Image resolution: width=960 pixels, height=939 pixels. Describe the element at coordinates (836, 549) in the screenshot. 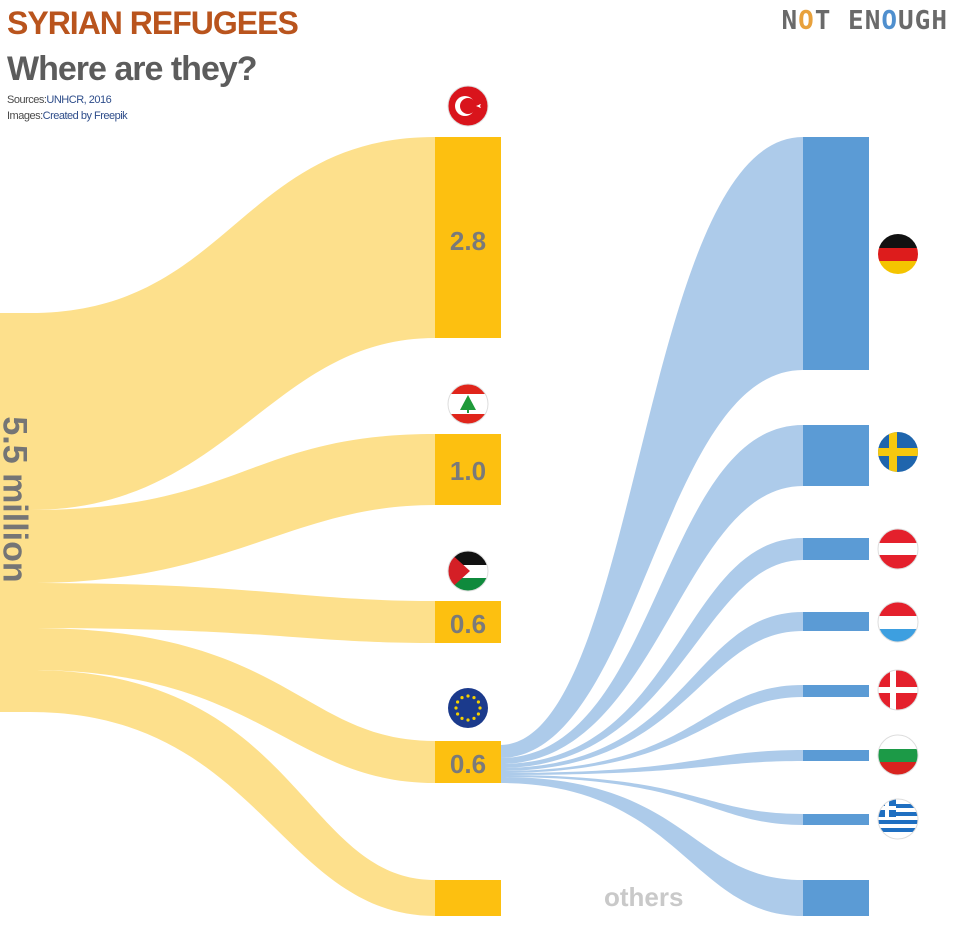

I see `node-austria` at that location.